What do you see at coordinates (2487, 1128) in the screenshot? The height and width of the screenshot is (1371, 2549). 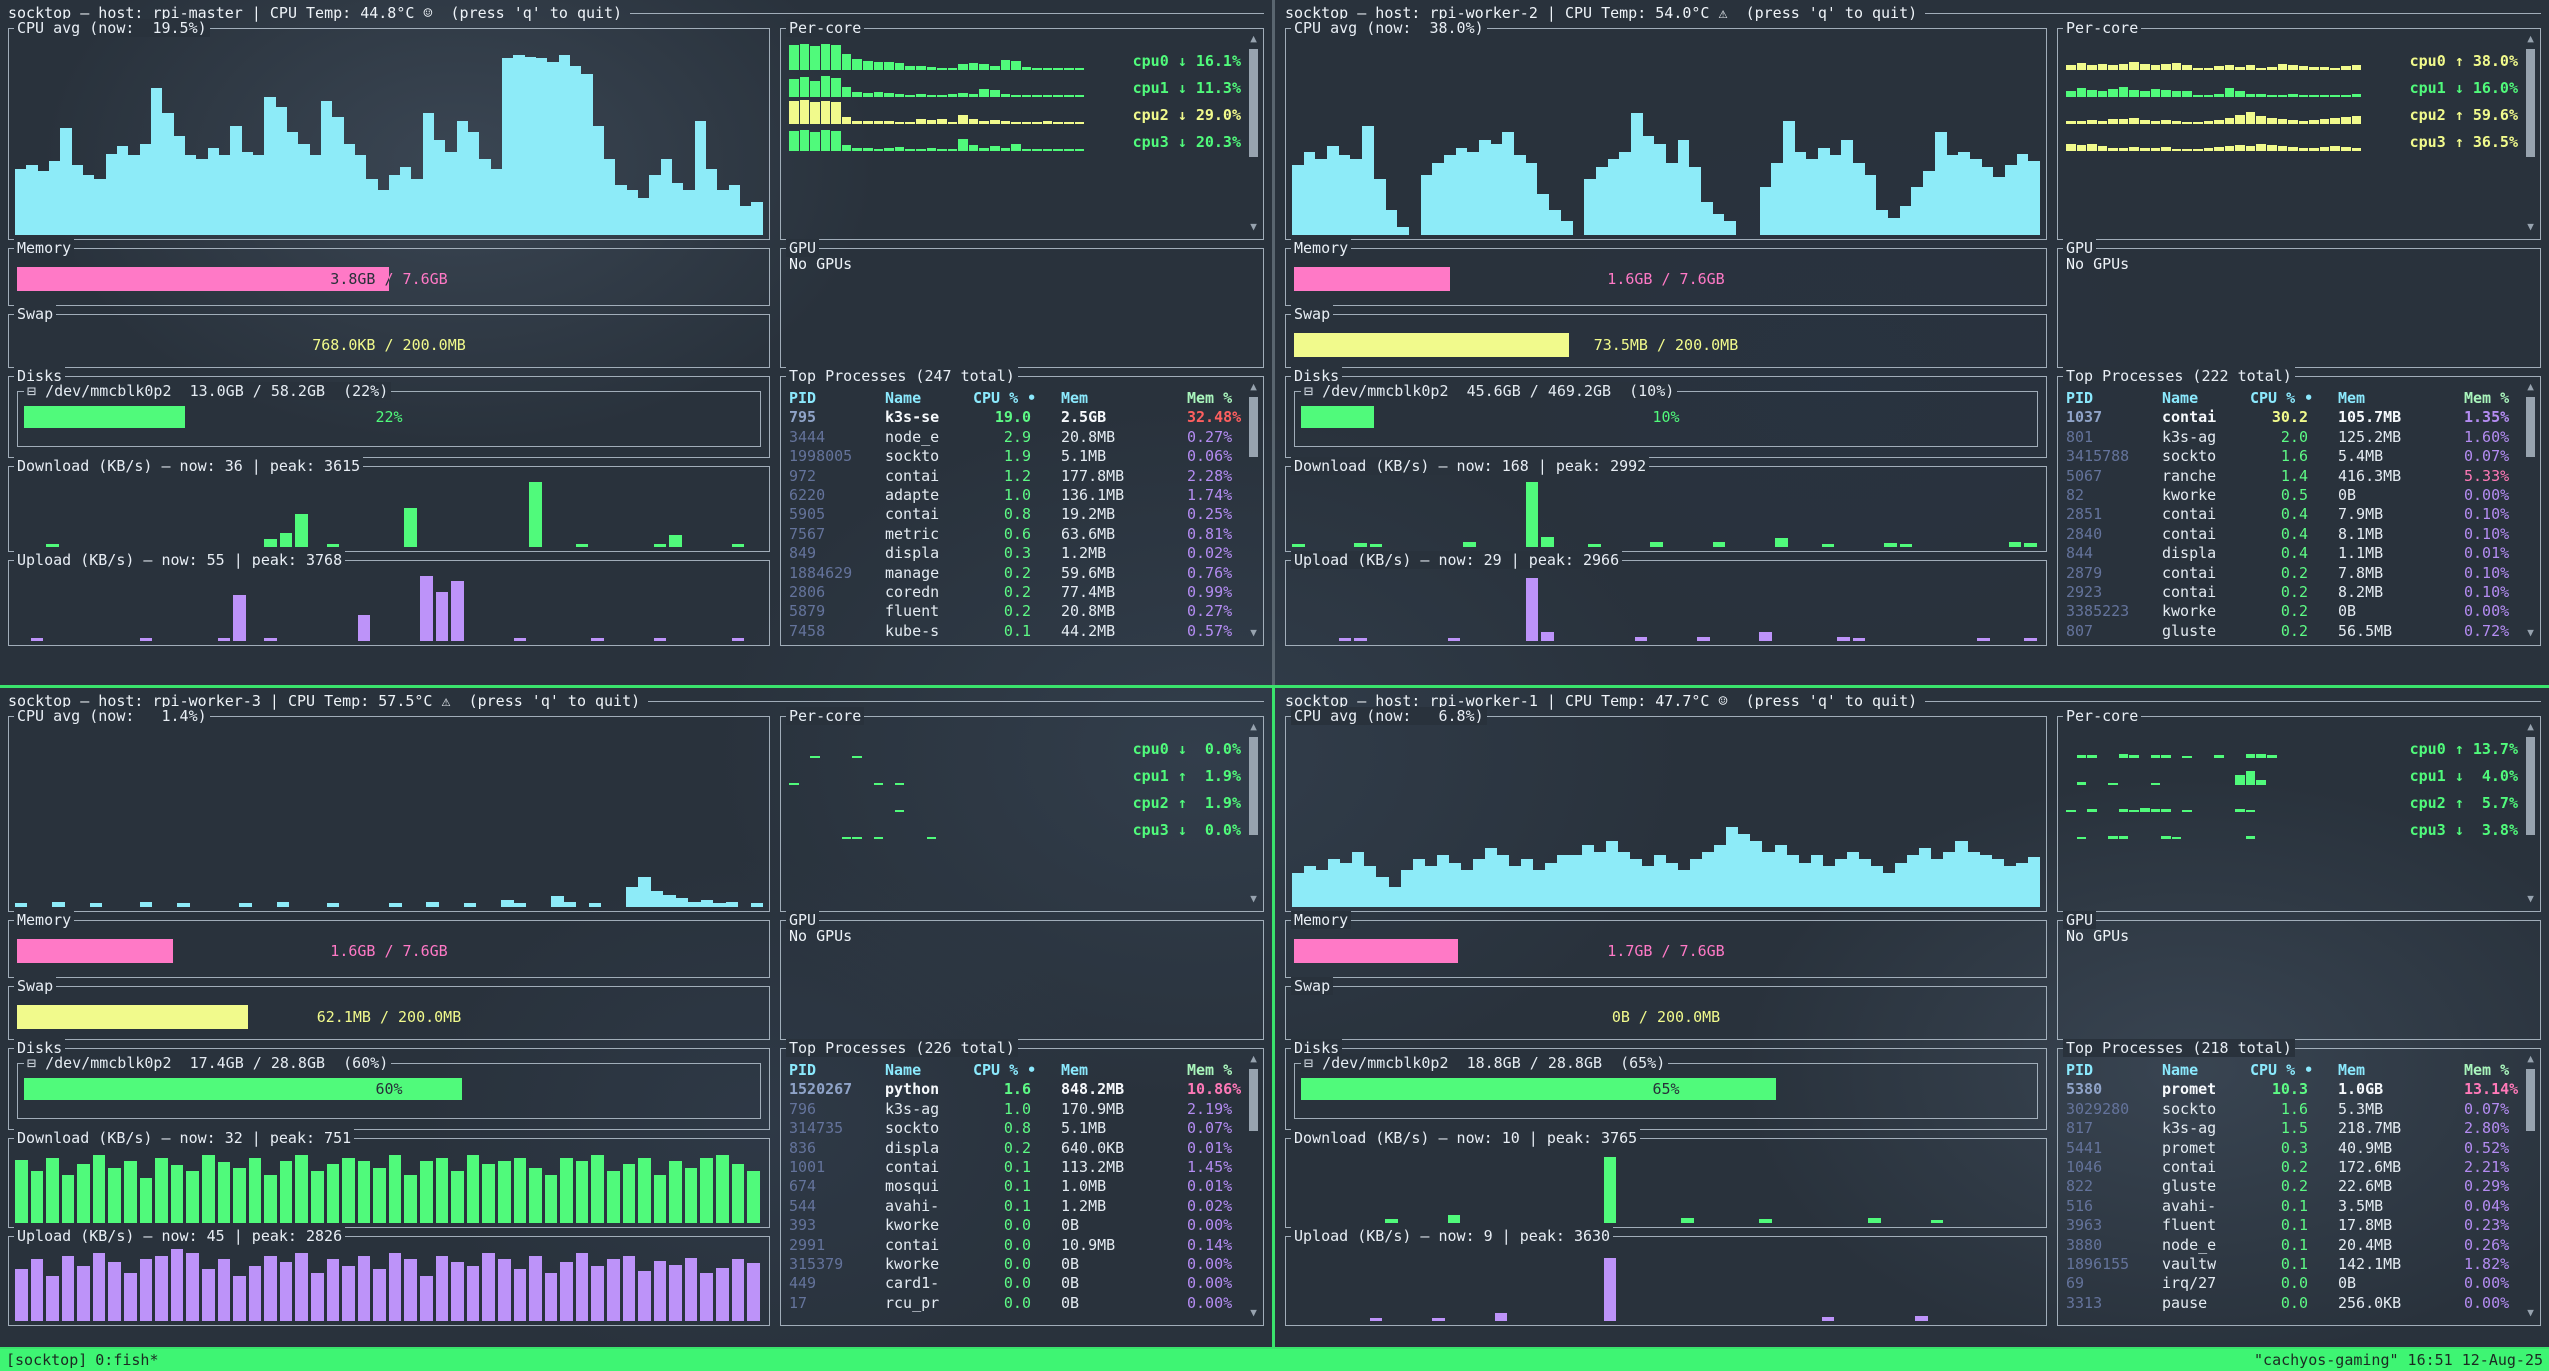 I see `process-cell: 2.80%` at bounding box center [2487, 1128].